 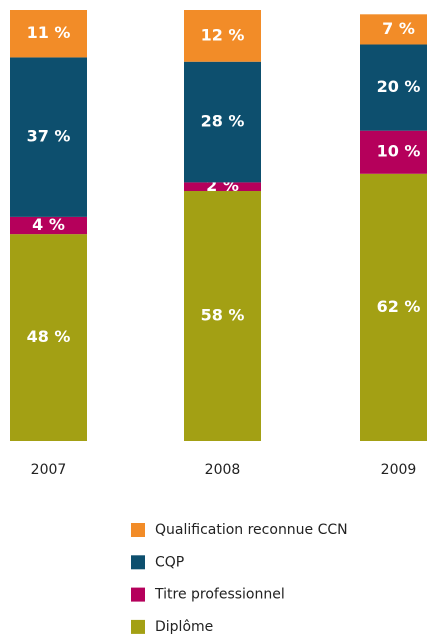 I want to click on value-label: 28 %, so click(x=223, y=121).